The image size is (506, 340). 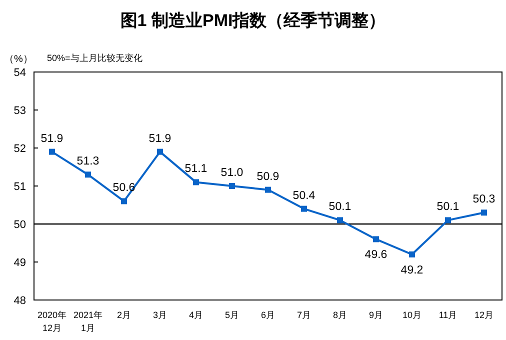 What do you see at coordinates (412, 270) in the screenshot?
I see `data-label: 49.2` at bounding box center [412, 270].